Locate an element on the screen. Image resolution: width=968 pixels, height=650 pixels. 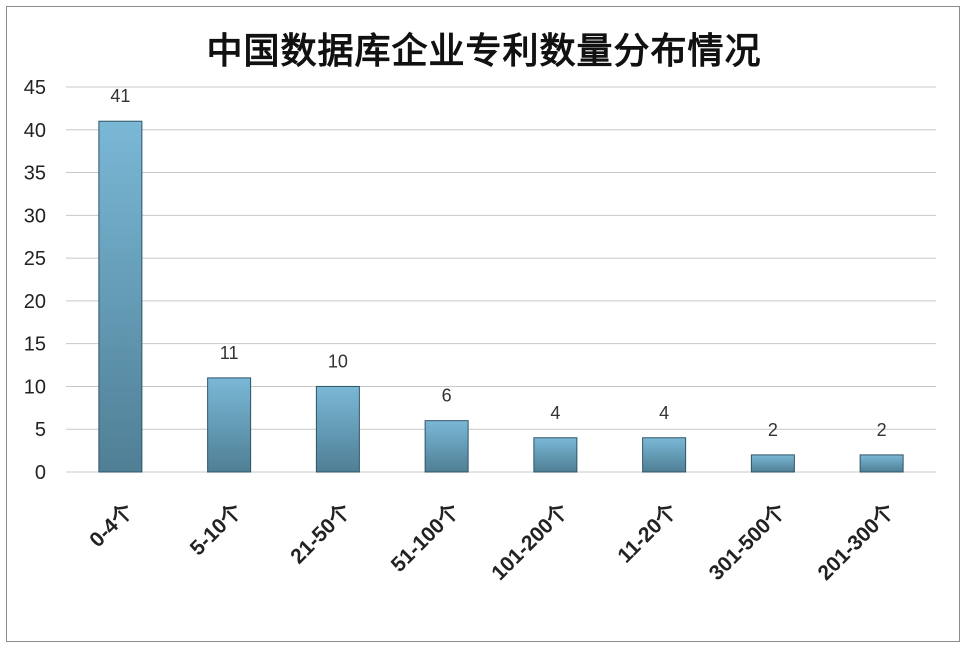
x-tick-label: 201-300个 is located at coordinates (857, 542).